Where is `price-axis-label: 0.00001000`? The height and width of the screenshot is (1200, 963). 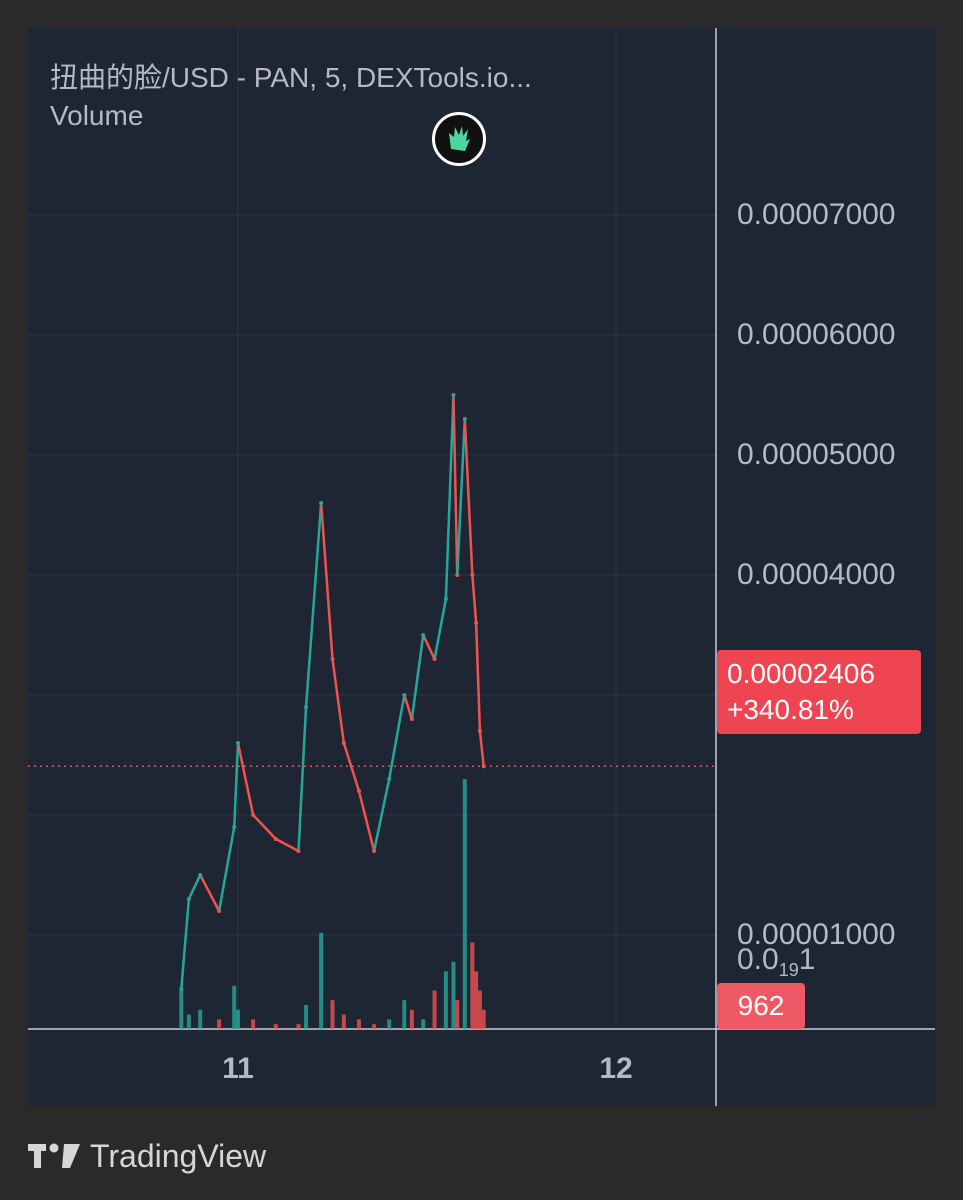 price-axis-label: 0.00001000 is located at coordinates (816, 934).